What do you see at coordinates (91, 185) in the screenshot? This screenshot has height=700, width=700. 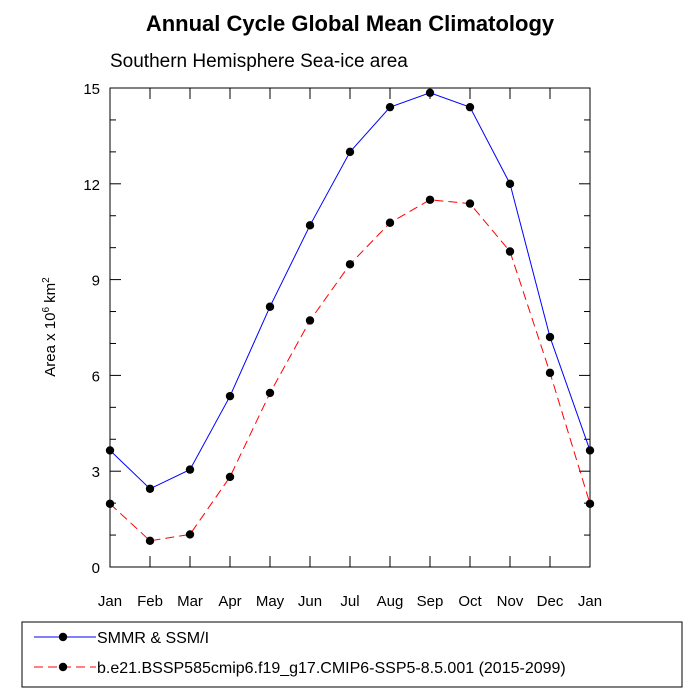 I see `y-tick-label: 12` at bounding box center [91, 185].